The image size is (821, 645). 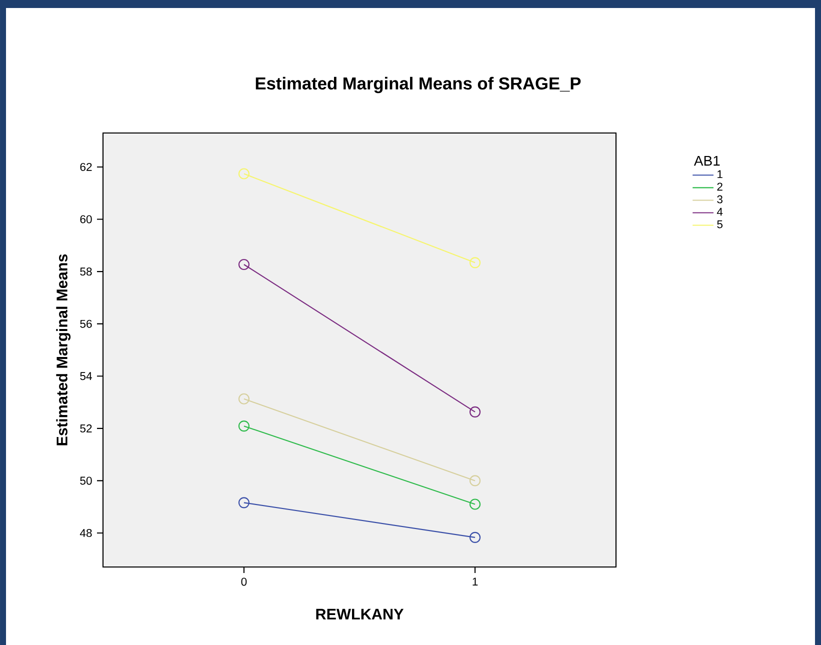 I want to click on legend-title: AB1, so click(x=707, y=161).